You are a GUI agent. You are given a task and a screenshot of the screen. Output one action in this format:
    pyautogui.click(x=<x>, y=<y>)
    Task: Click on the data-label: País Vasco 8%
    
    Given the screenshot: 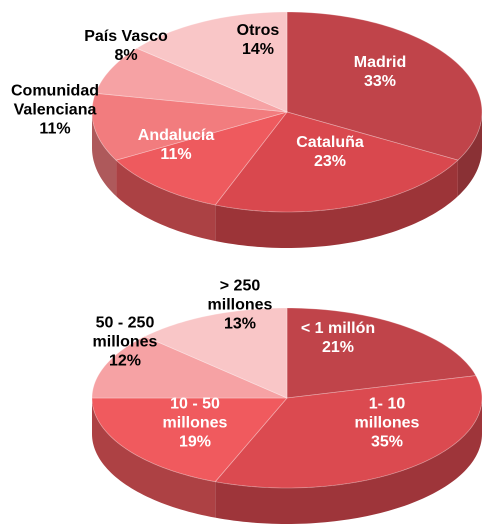 What is the action you would take?
    pyautogui.click(x=126, y=46)
    